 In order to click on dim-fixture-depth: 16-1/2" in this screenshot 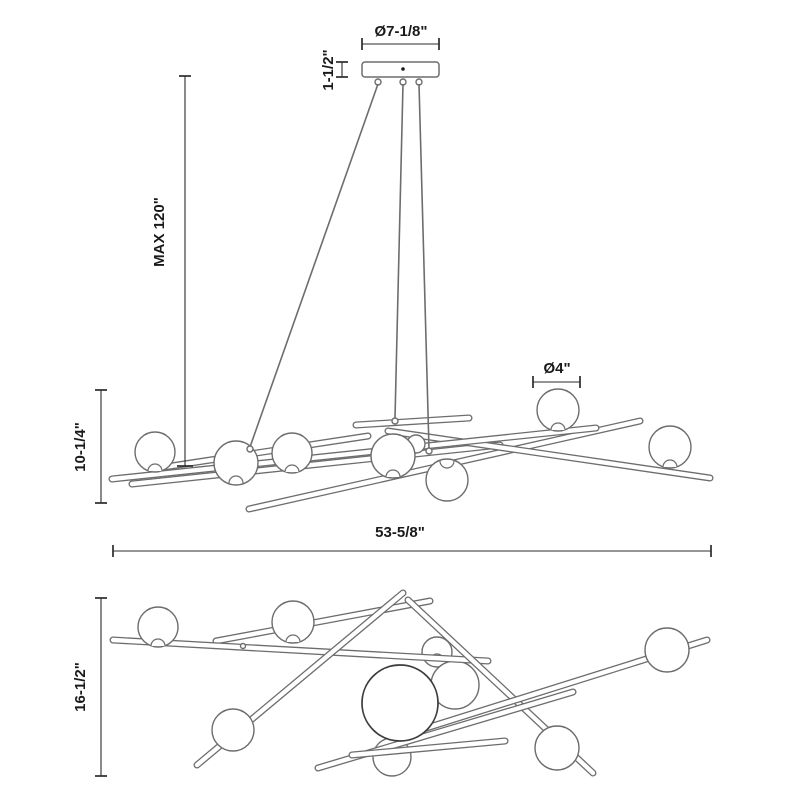, I will do `click(89, 687)`.